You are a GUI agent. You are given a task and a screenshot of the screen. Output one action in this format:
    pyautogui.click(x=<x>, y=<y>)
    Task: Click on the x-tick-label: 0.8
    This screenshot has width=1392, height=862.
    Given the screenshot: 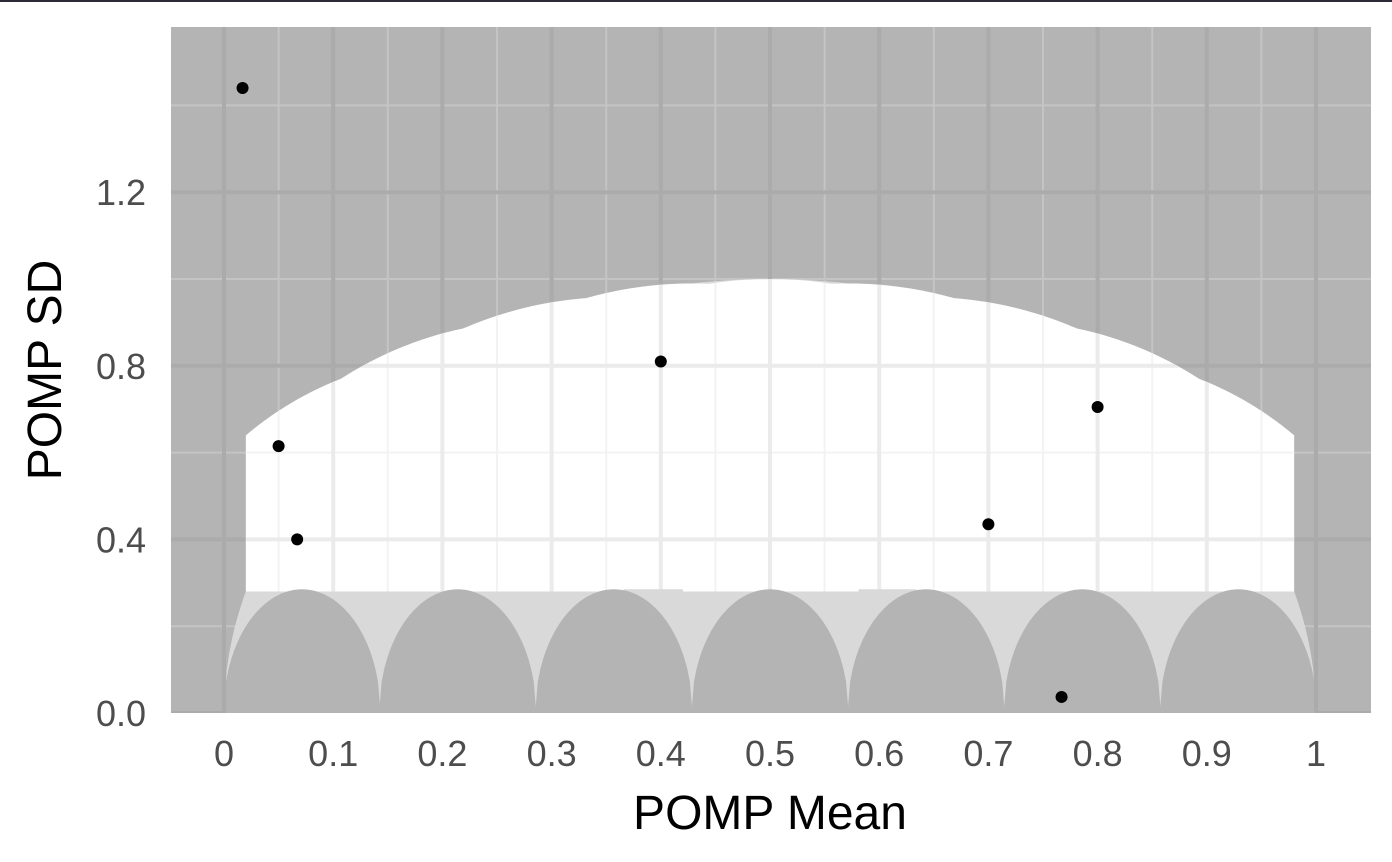 What is the action you would take?
    pyautogui.click(x=1098, y=753)
    